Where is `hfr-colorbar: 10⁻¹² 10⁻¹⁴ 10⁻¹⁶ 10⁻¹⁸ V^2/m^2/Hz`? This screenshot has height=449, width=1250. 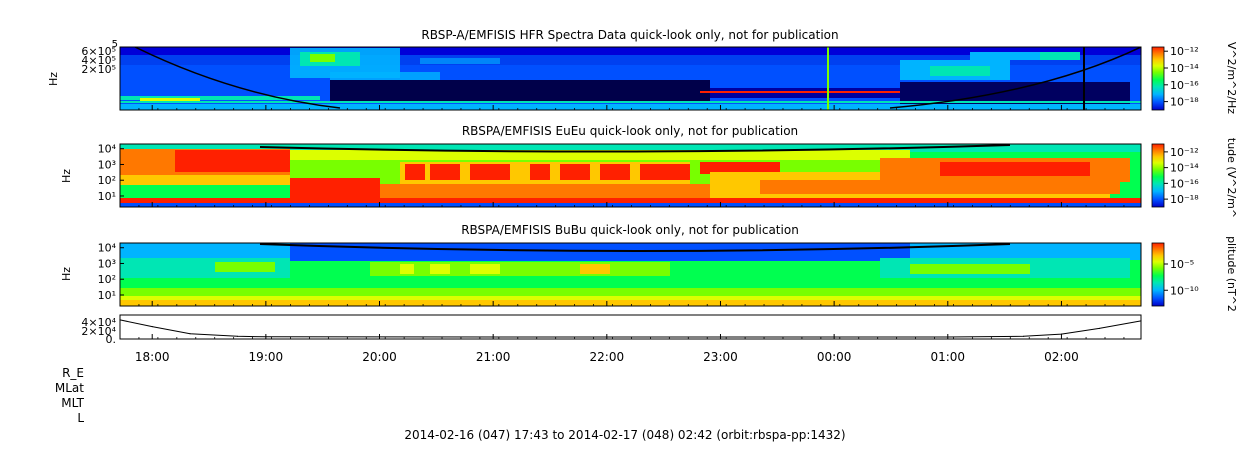
hfr-colorbar: 10⁻¹² 10⁻¹⁴ 10⁻¹⁶ 10⁻¹⁸ V^2/m^2/Hz is located at coordinates (1194, 78).